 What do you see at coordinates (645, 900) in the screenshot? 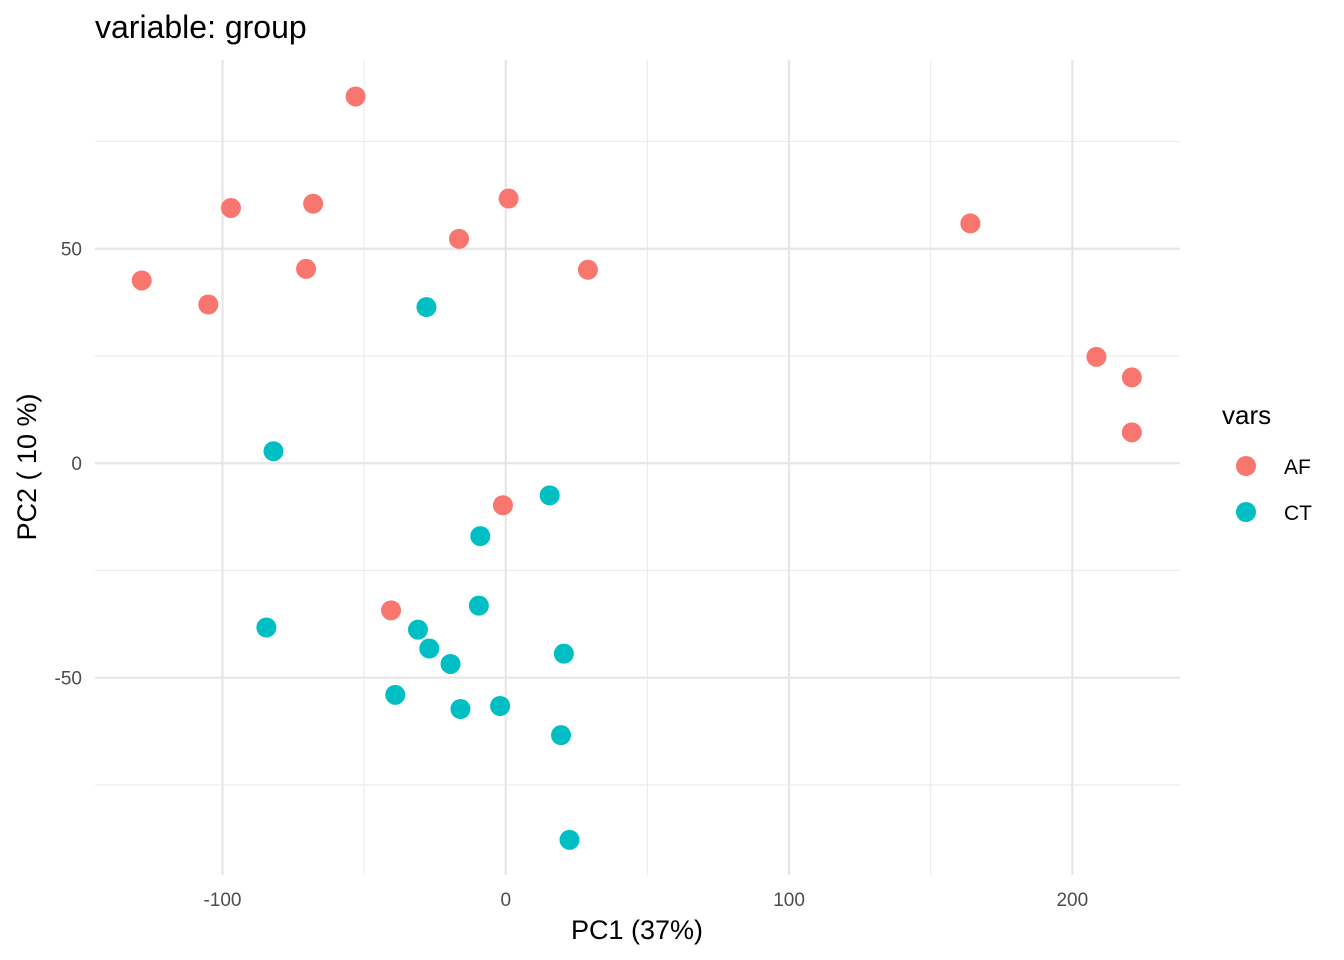
I see `x-axis-tick-labels: -100 0 100 200` at bounding box center [645, 900].